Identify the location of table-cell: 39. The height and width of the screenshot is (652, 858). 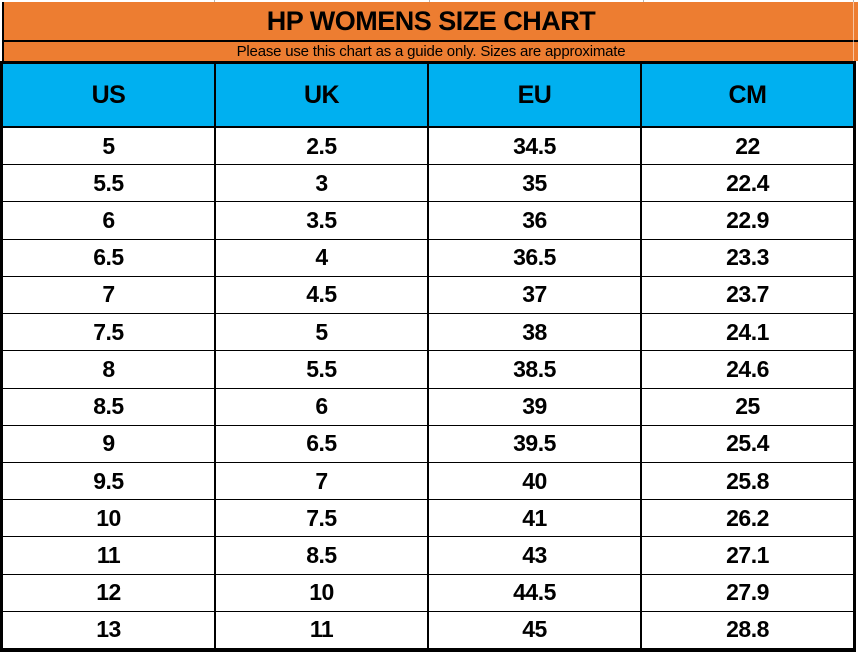
(535, 406).